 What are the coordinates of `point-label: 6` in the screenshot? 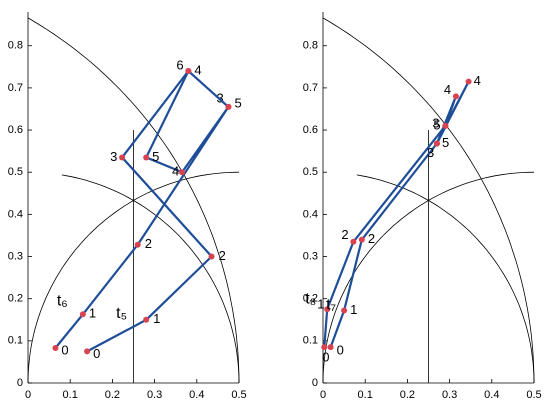 It's located at (179, 64).